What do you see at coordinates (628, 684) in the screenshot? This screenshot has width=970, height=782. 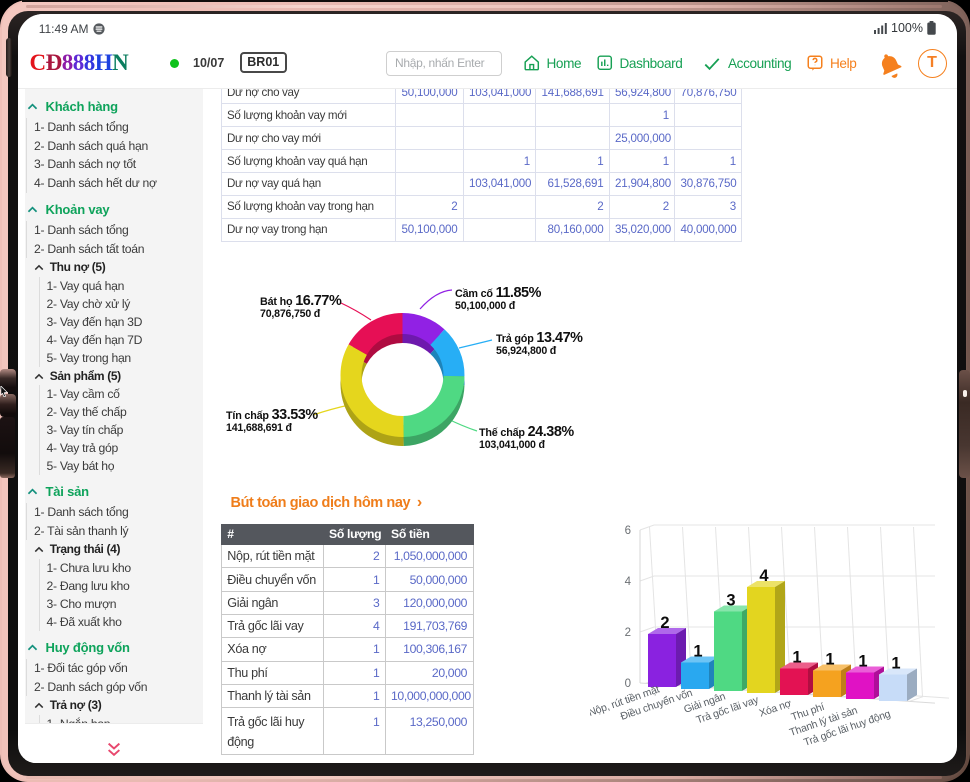 I see `svg-text: 0` at bounding box center [628, 684].